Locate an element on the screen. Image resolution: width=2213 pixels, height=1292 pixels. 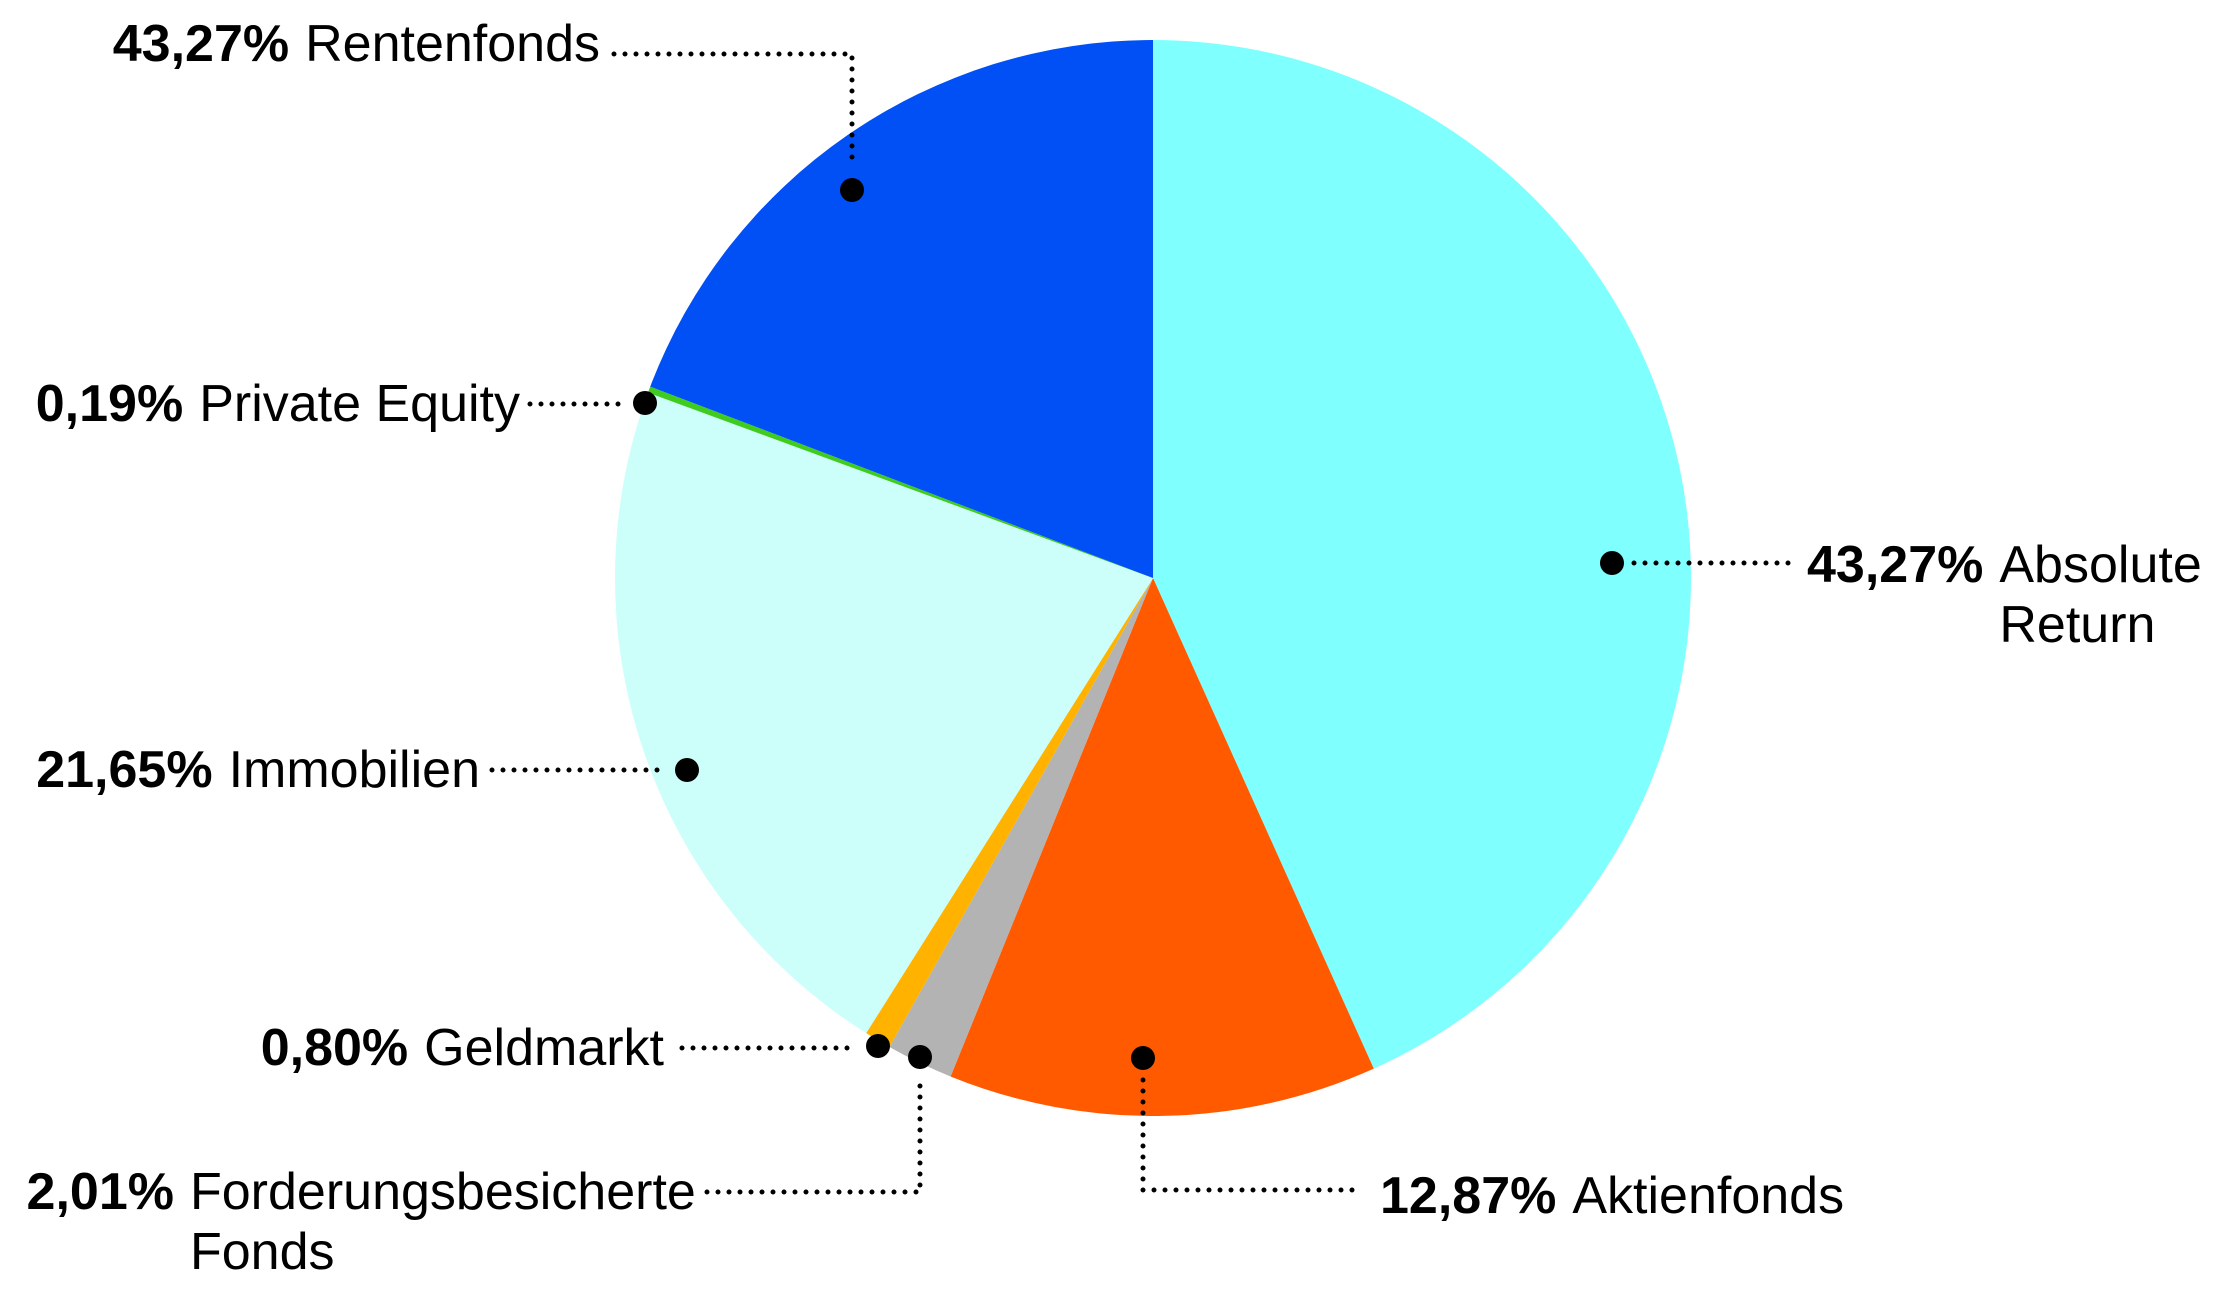
private-equity-callout: 0,19% Private Equity is located at coordinates (278, 404).